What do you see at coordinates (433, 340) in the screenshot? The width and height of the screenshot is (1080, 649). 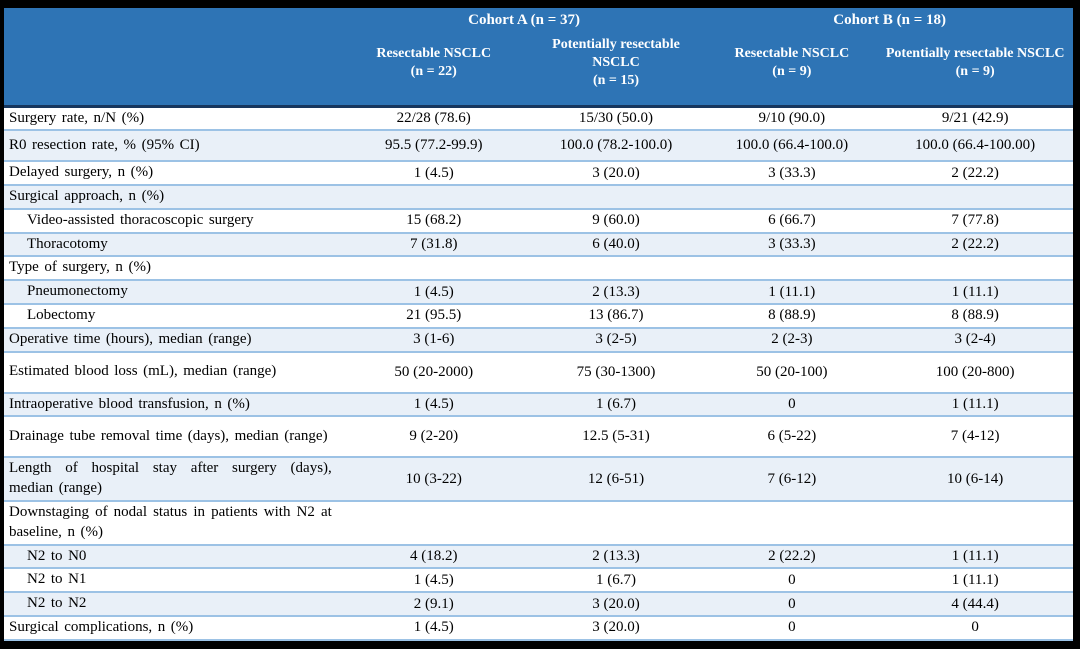 I see `cell-value: 3 (1-6)` at bounding box center [433, 340].